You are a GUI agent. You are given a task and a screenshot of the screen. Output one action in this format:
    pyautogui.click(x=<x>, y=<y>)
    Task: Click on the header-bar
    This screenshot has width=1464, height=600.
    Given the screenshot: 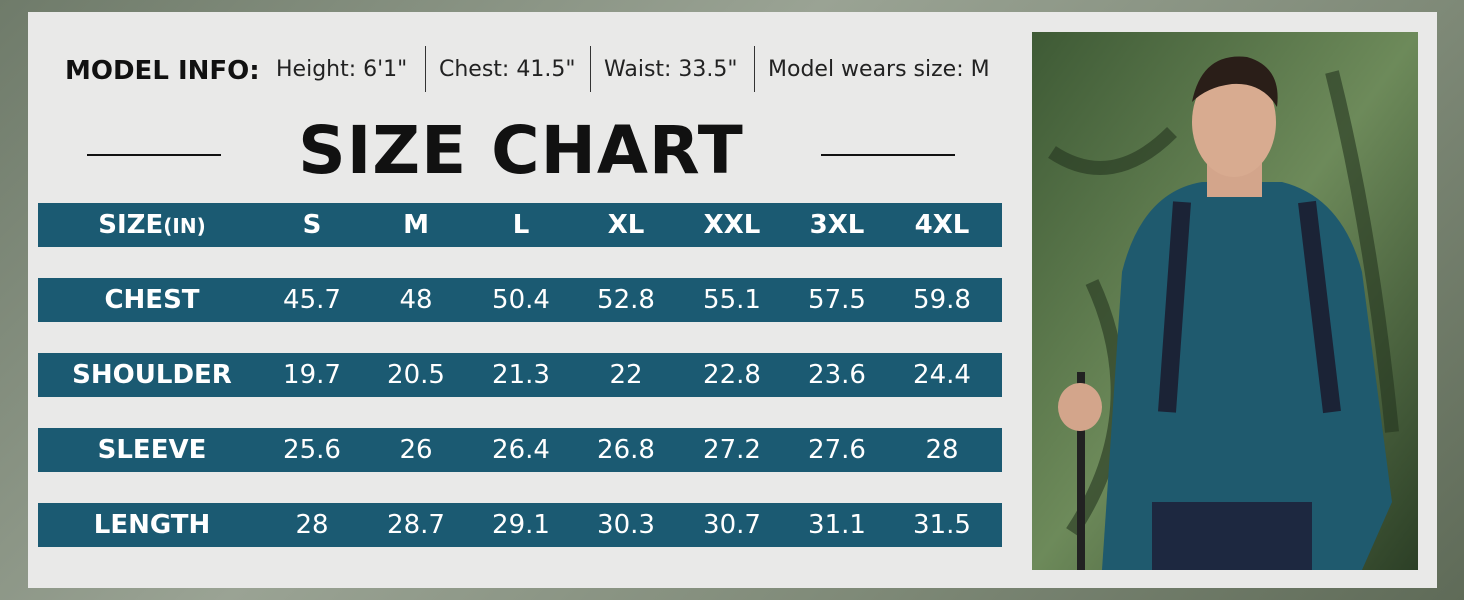 What is the action you would take?
    pyautogui.click(x=520, y=225)
    